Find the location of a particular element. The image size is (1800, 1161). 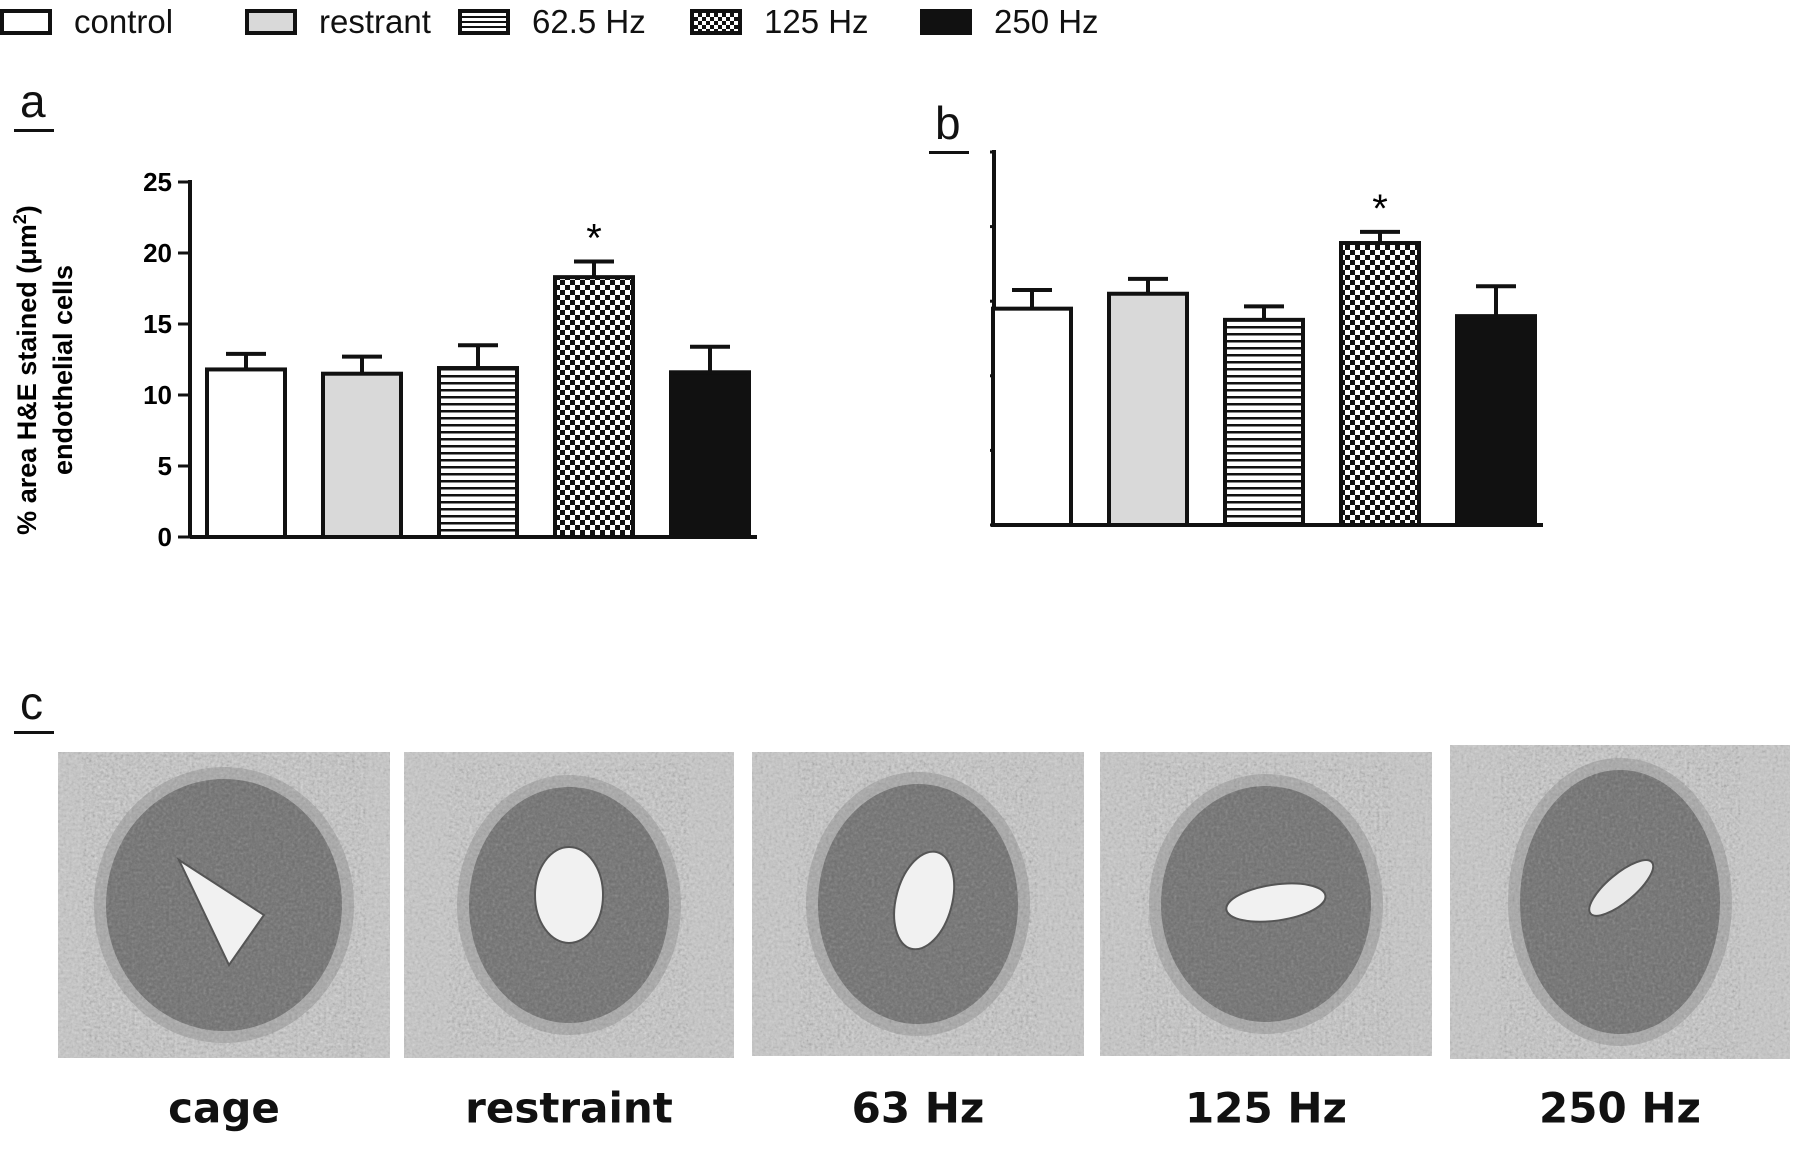

micrograph-label: 250 Hz is located at coordinates (1620, 1108).